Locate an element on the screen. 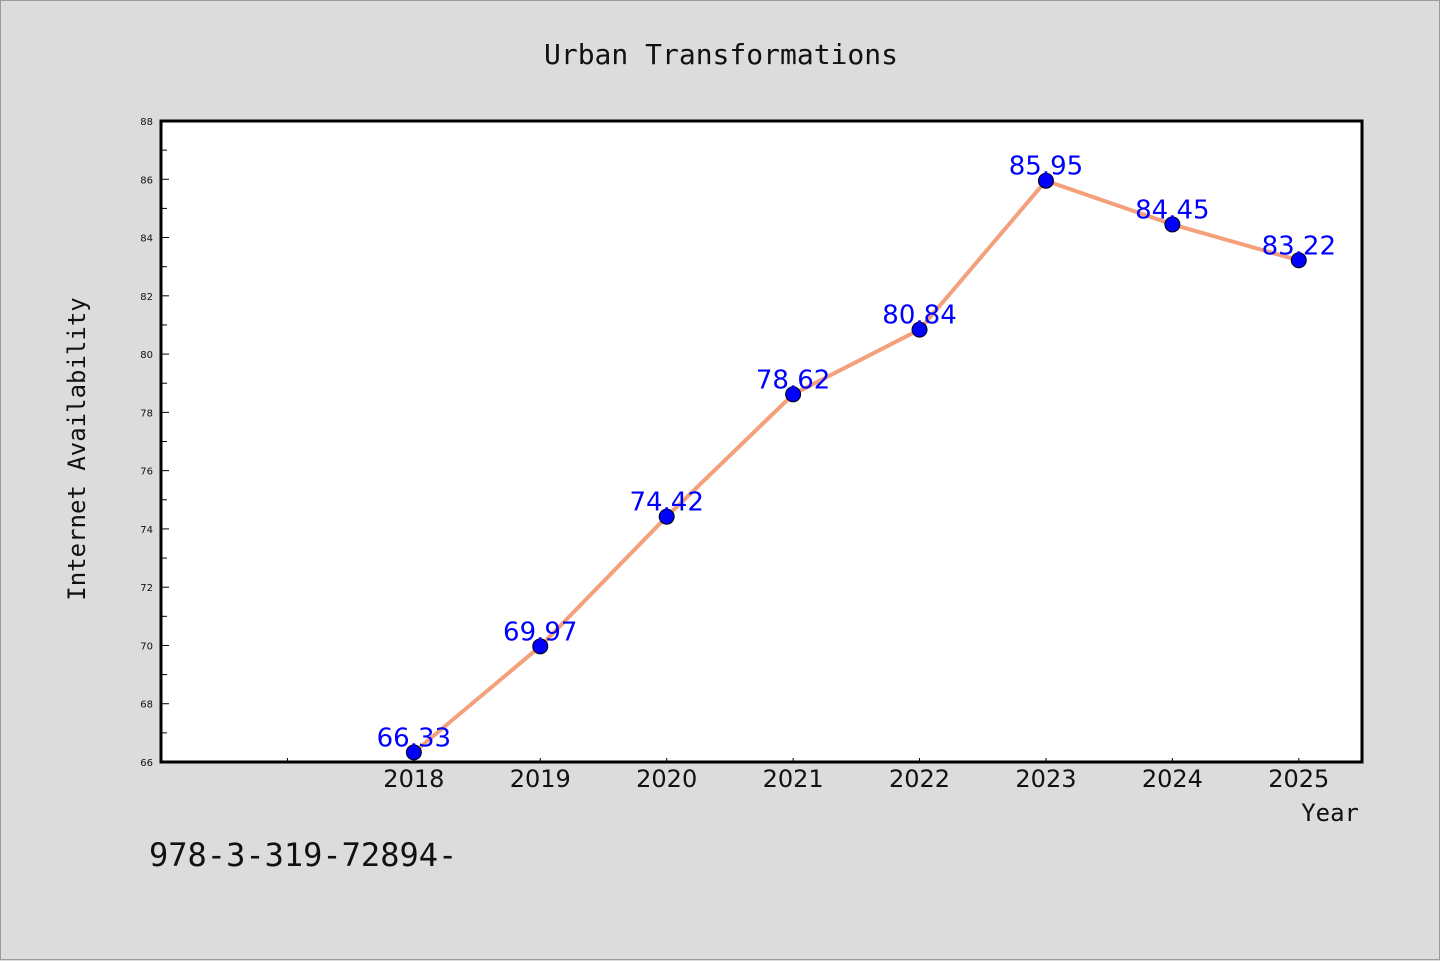  y-tick-label: 74 is located at coordinates (146, 530).